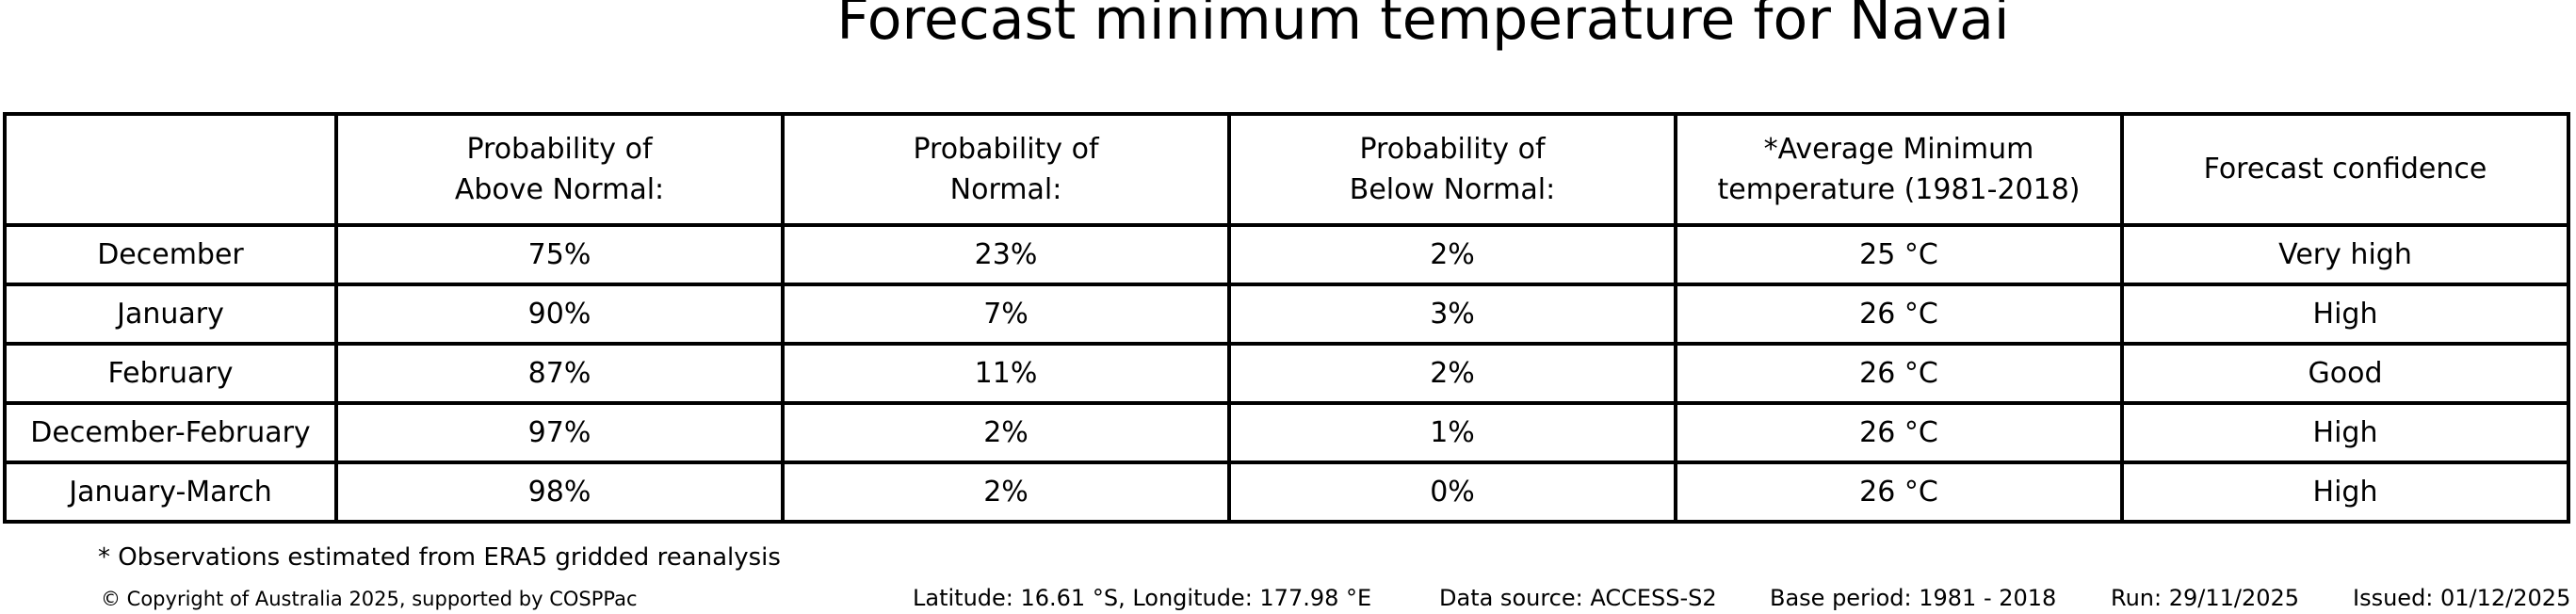 This screenshot has width=2576, height=614. I want to click on footer-data-source: Data source: ACCESS-S2, so click(1578, 598).